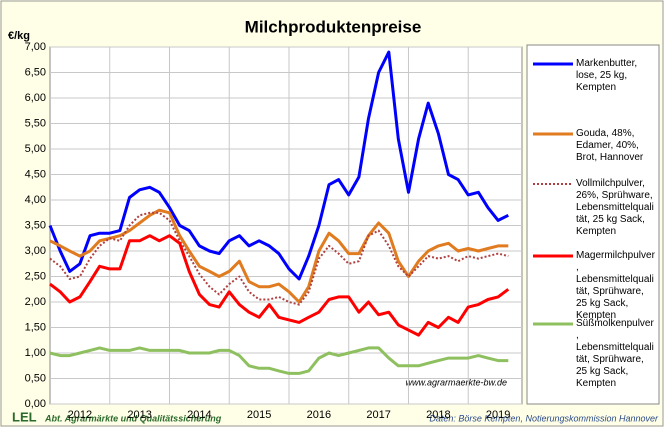  Describe the element at coordinates (19, 36) in the screenshot. I see `y-axis-label: €/kg` at that location.